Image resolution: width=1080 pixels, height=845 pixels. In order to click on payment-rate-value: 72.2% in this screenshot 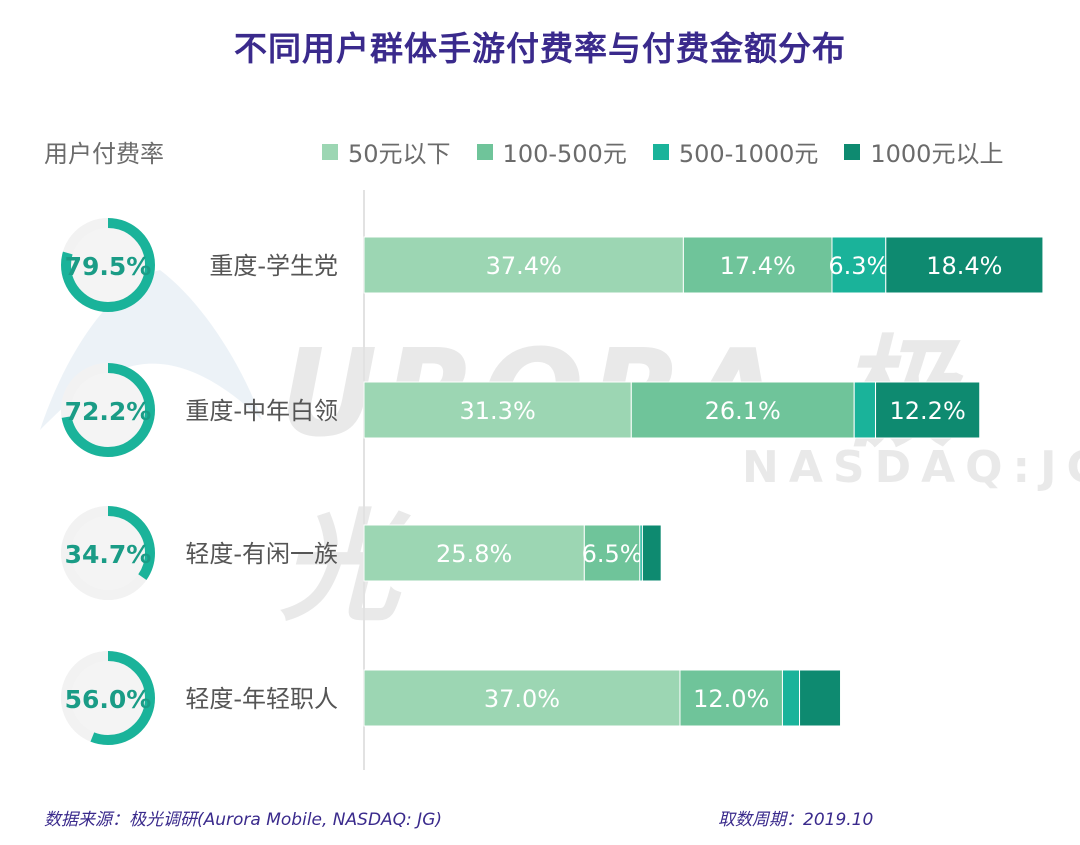, I will do `click(108, 411)`.